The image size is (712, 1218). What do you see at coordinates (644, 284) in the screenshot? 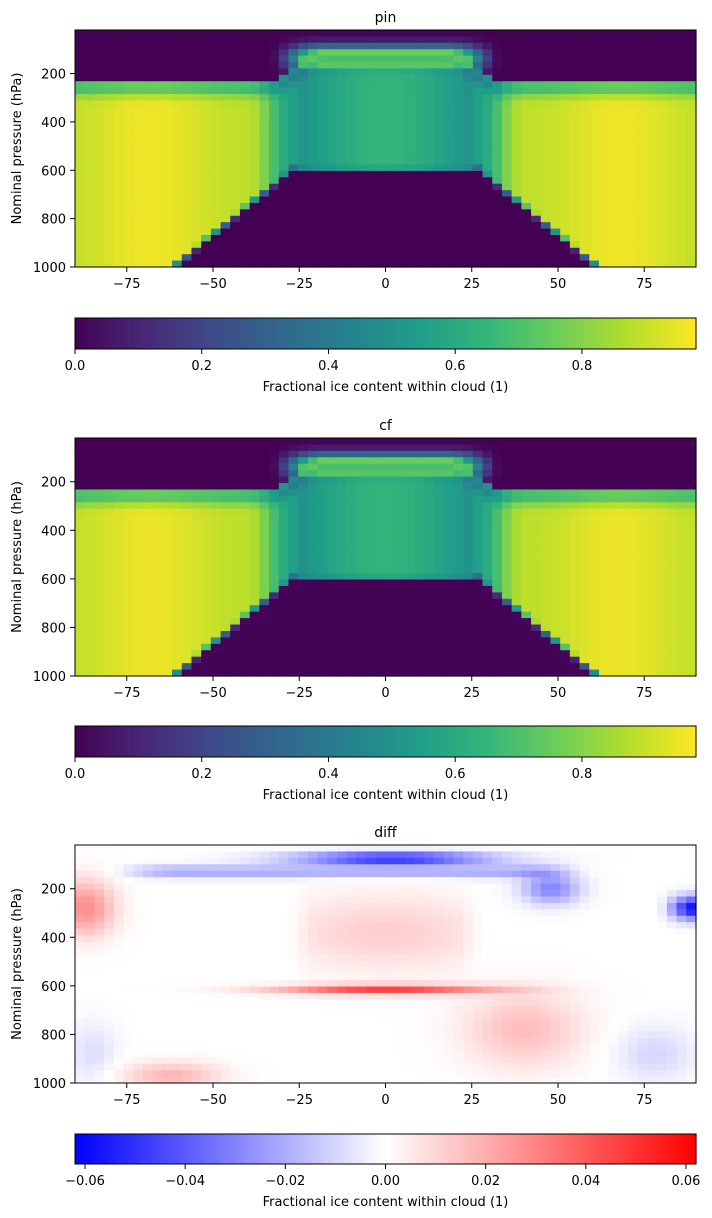
I see `x-tick-label: 75` at bounding box center [644, 284].